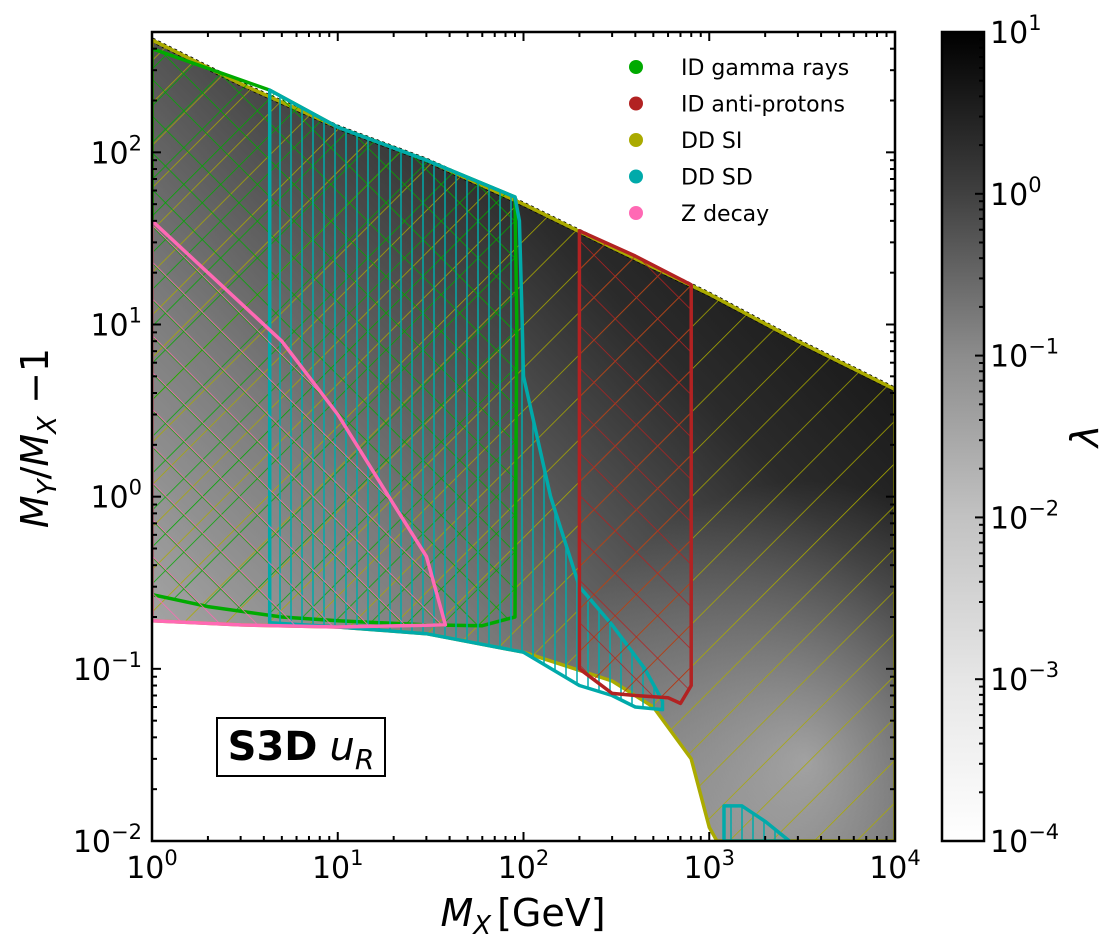  I want to click on model-badge: S3D uR, so click(301, 747).